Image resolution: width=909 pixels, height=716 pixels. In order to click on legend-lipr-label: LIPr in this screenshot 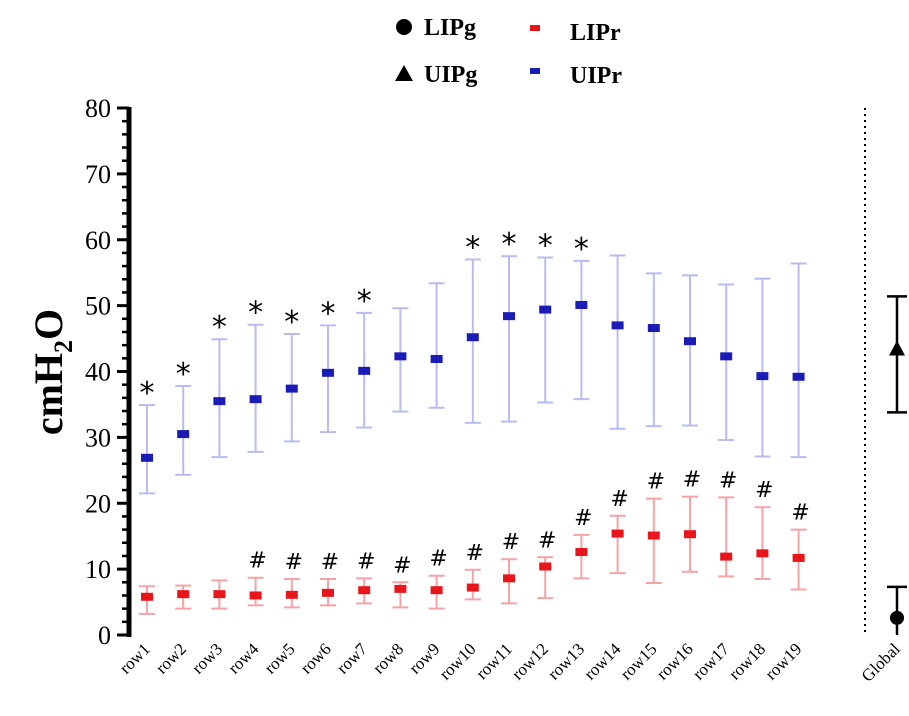, I will do `click(595, 33)`.